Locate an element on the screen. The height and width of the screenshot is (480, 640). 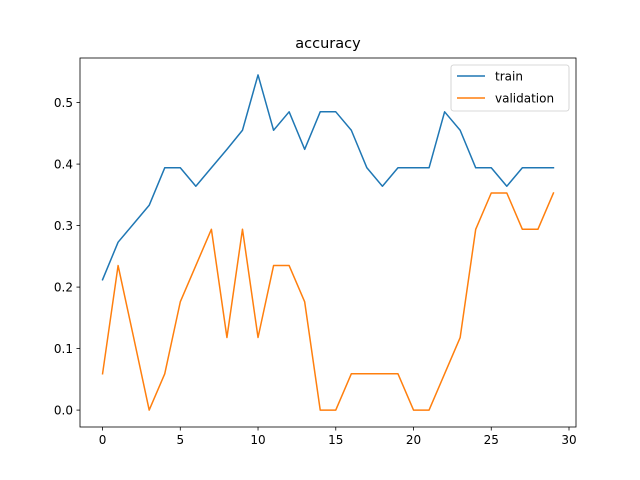
legend-label-validation: validation is located at coordinates (524, 98).